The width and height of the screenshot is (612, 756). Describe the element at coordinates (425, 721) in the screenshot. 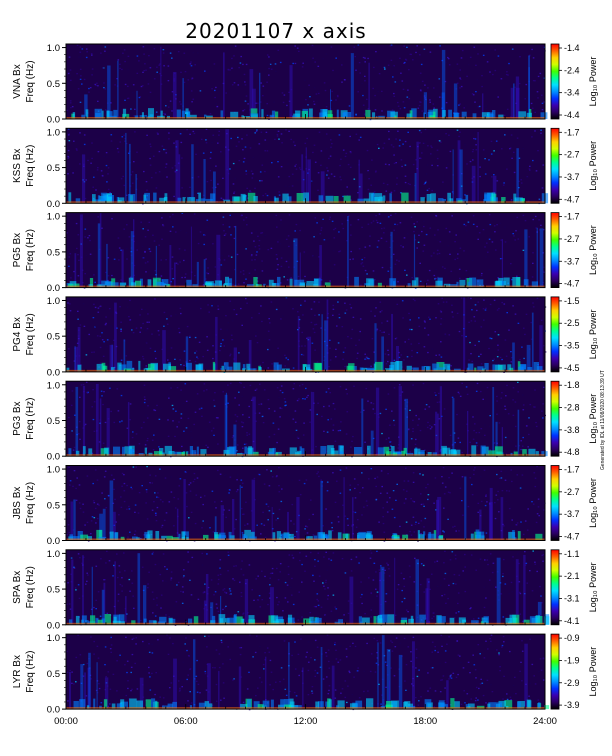

I see `x-tick-label: 18:00` at that location.